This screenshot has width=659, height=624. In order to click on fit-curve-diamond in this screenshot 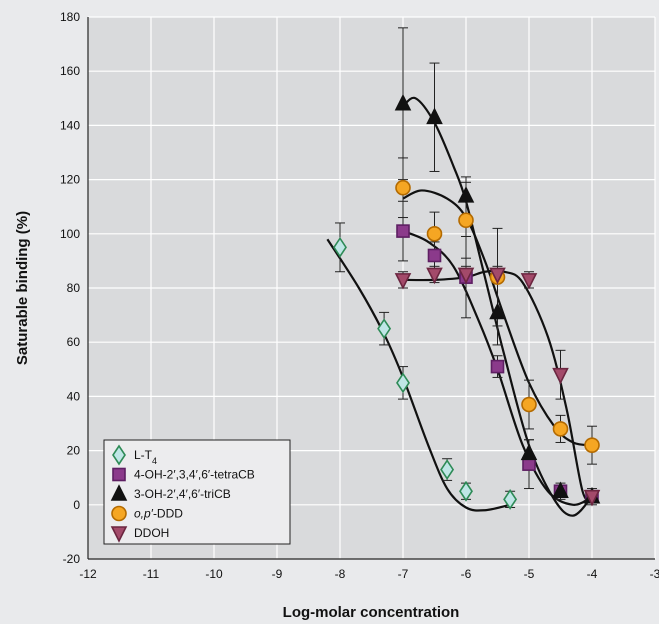, I will do `click(418, 375)`.